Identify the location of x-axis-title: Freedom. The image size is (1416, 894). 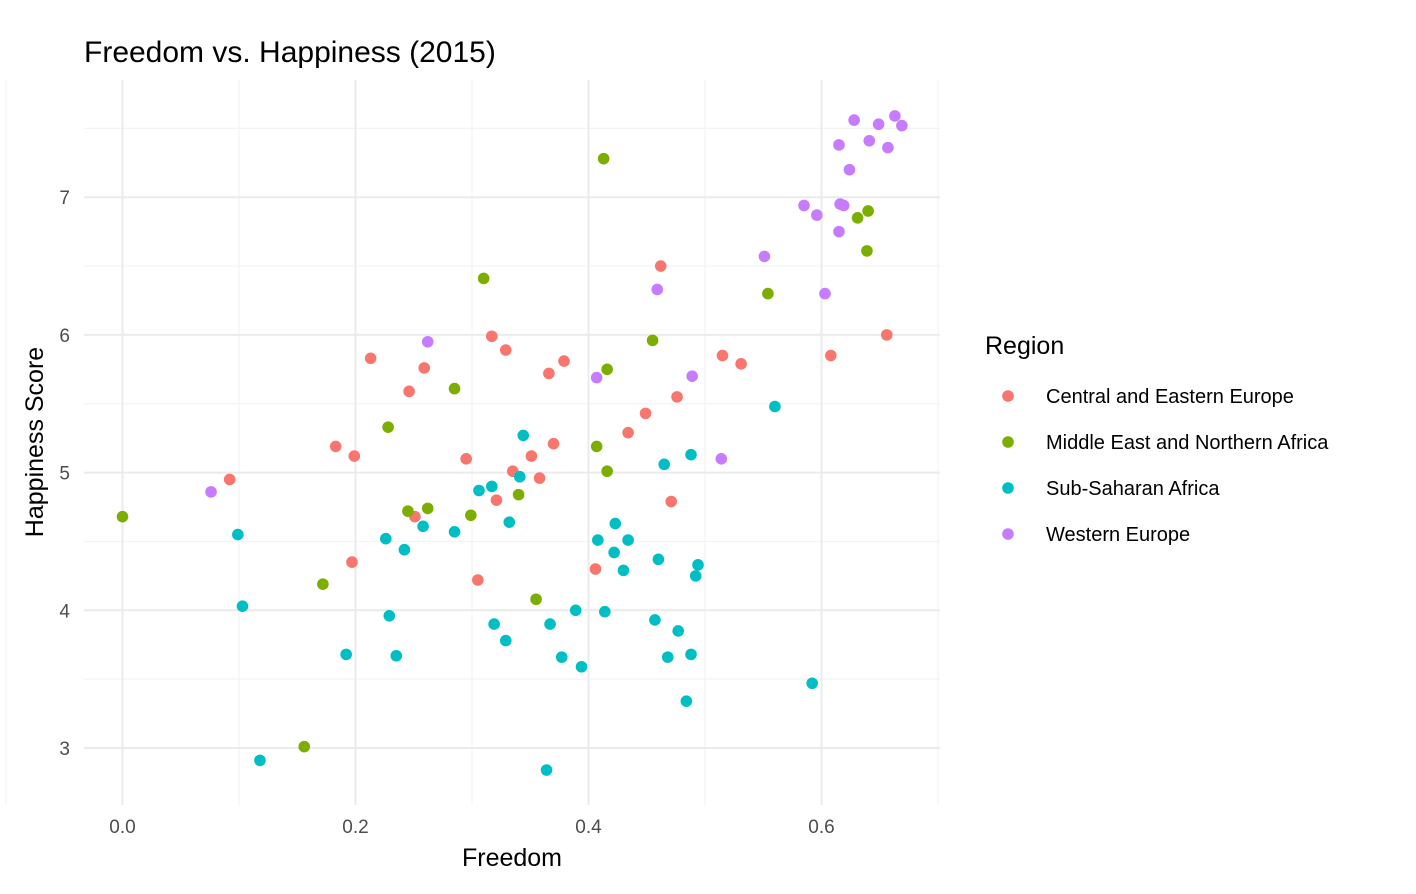
(512, 858).